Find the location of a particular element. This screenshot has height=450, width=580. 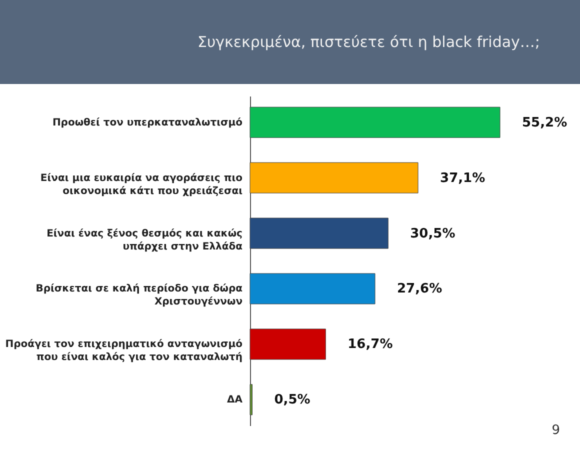

y-tick-label: Προάγει τον επιχειρηματικό ανταγωνισμό που είναι καλός για τον καταναλωτή is located at coordinates (124, 351).